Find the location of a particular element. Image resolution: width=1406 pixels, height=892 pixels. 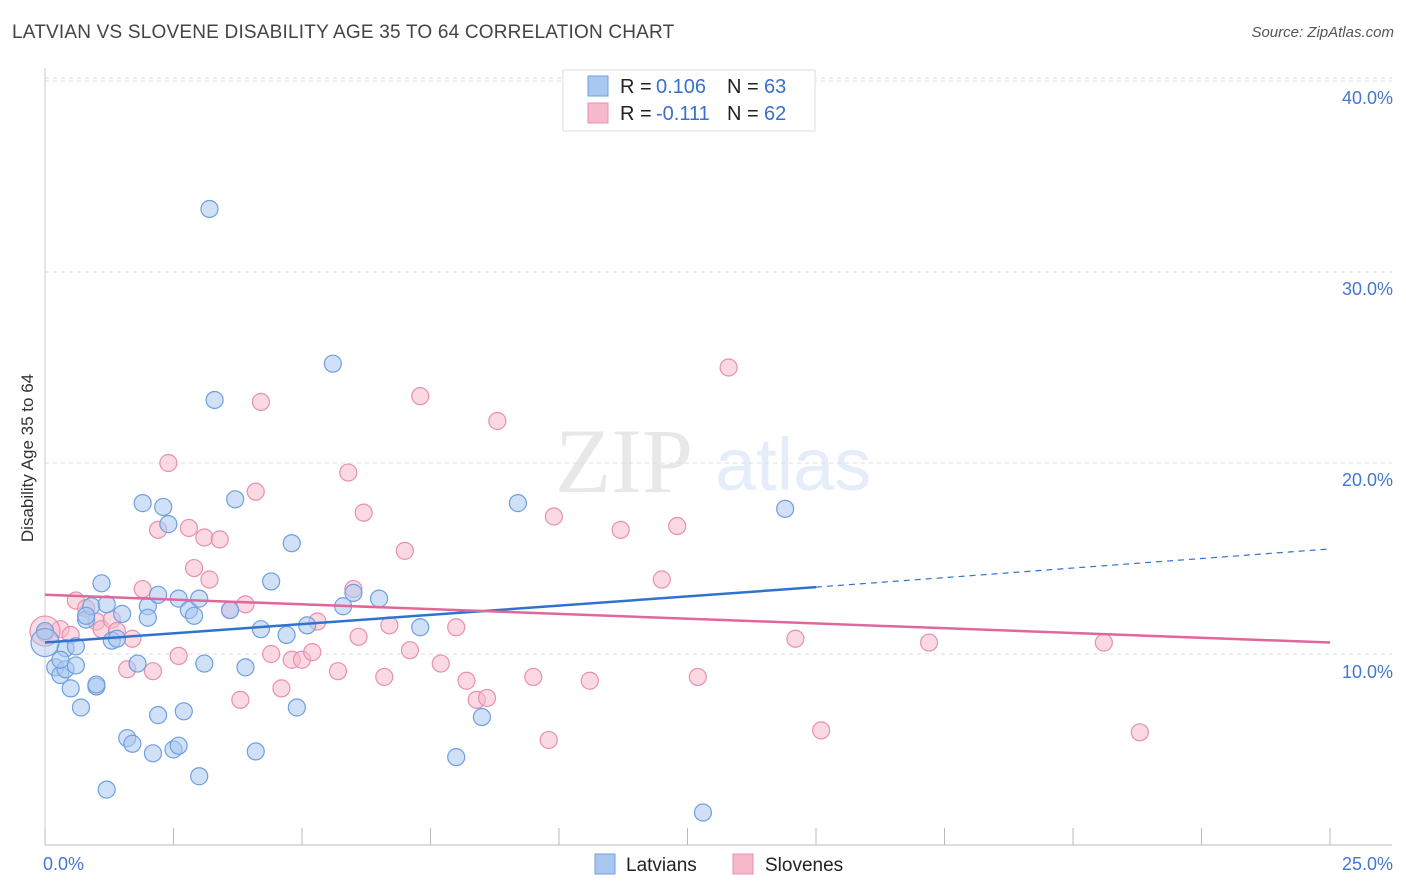

source-label: Source: ZipAtlas.com is located at coordinates (1322, 32).